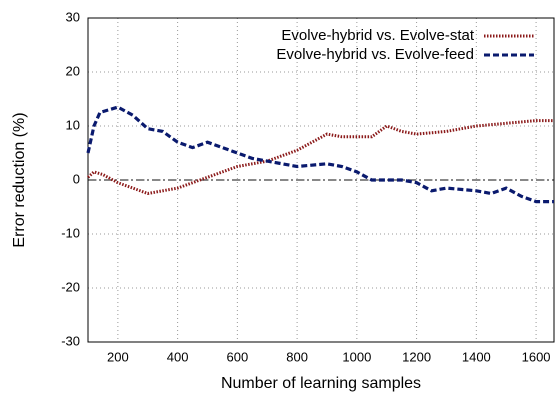  I want to click on x-tick-label: 800, so click(297, 356).